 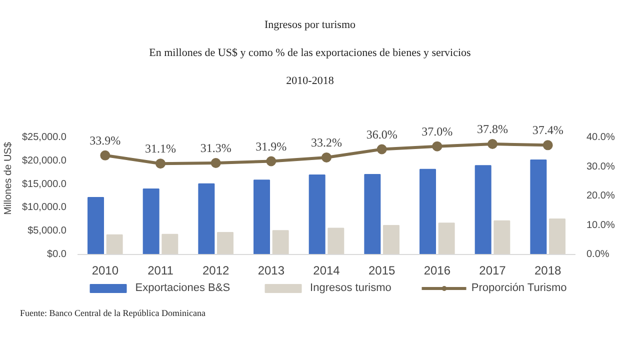 What do you see at coordinates (44, 160) in the screenshot?
I see `y-tick-label: $20,000.0` at bounding box center [44, 160].